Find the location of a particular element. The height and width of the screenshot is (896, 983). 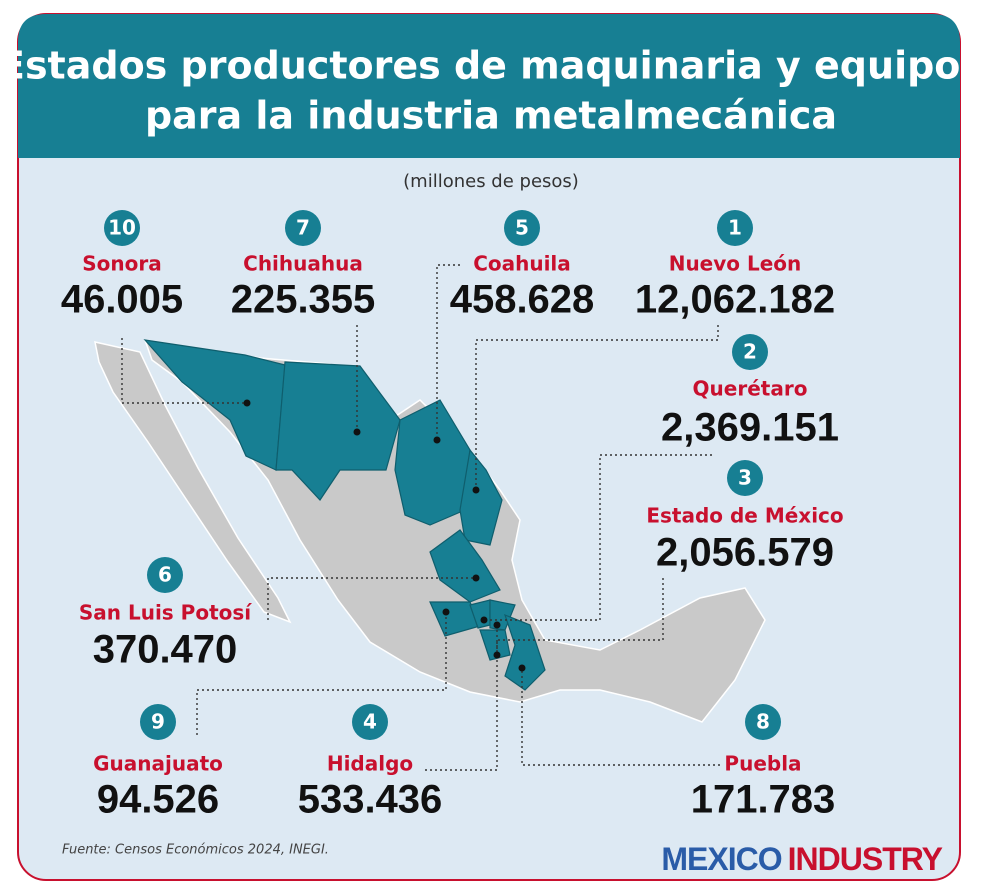

state-nuevo-leon is located at coordinates (481, 497).